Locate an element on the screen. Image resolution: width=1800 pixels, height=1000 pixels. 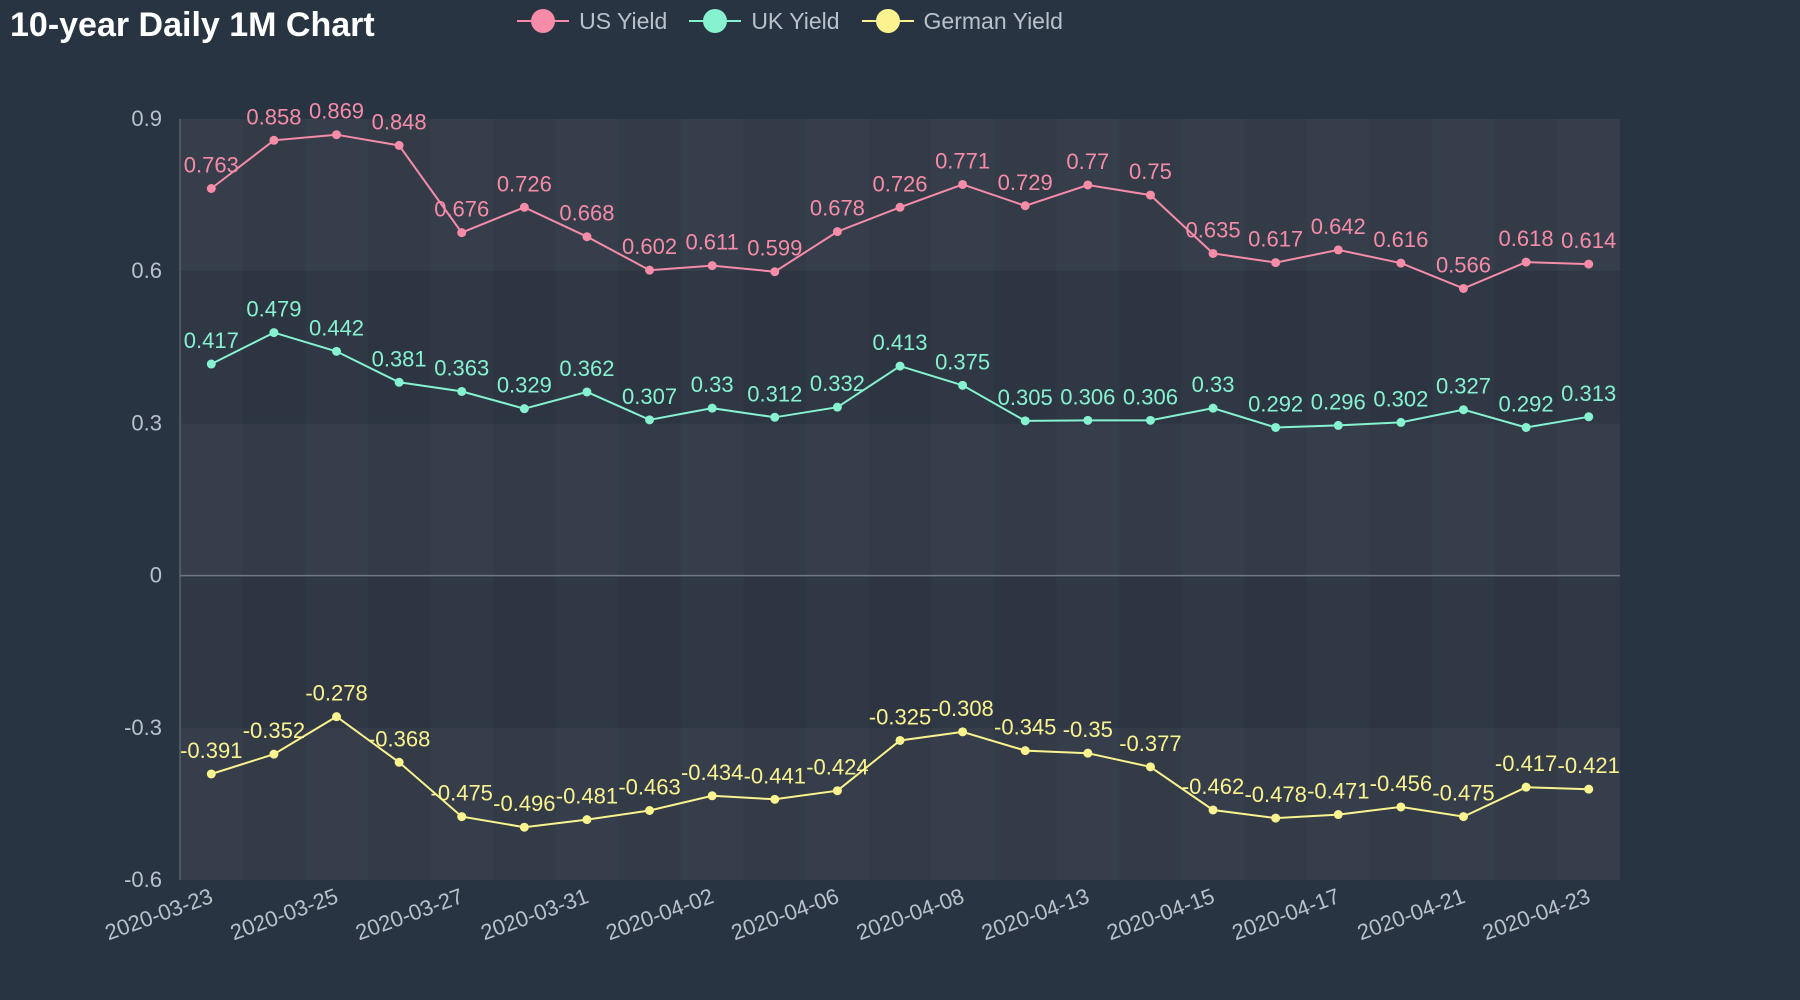
data-label: 0.771 is located at coordinates (962, 160).